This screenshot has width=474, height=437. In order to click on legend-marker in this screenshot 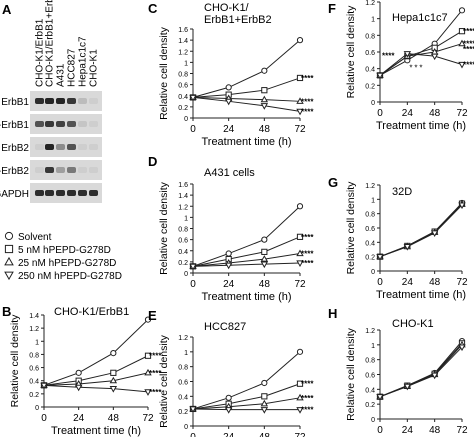, I will do `click(9, 276)`.